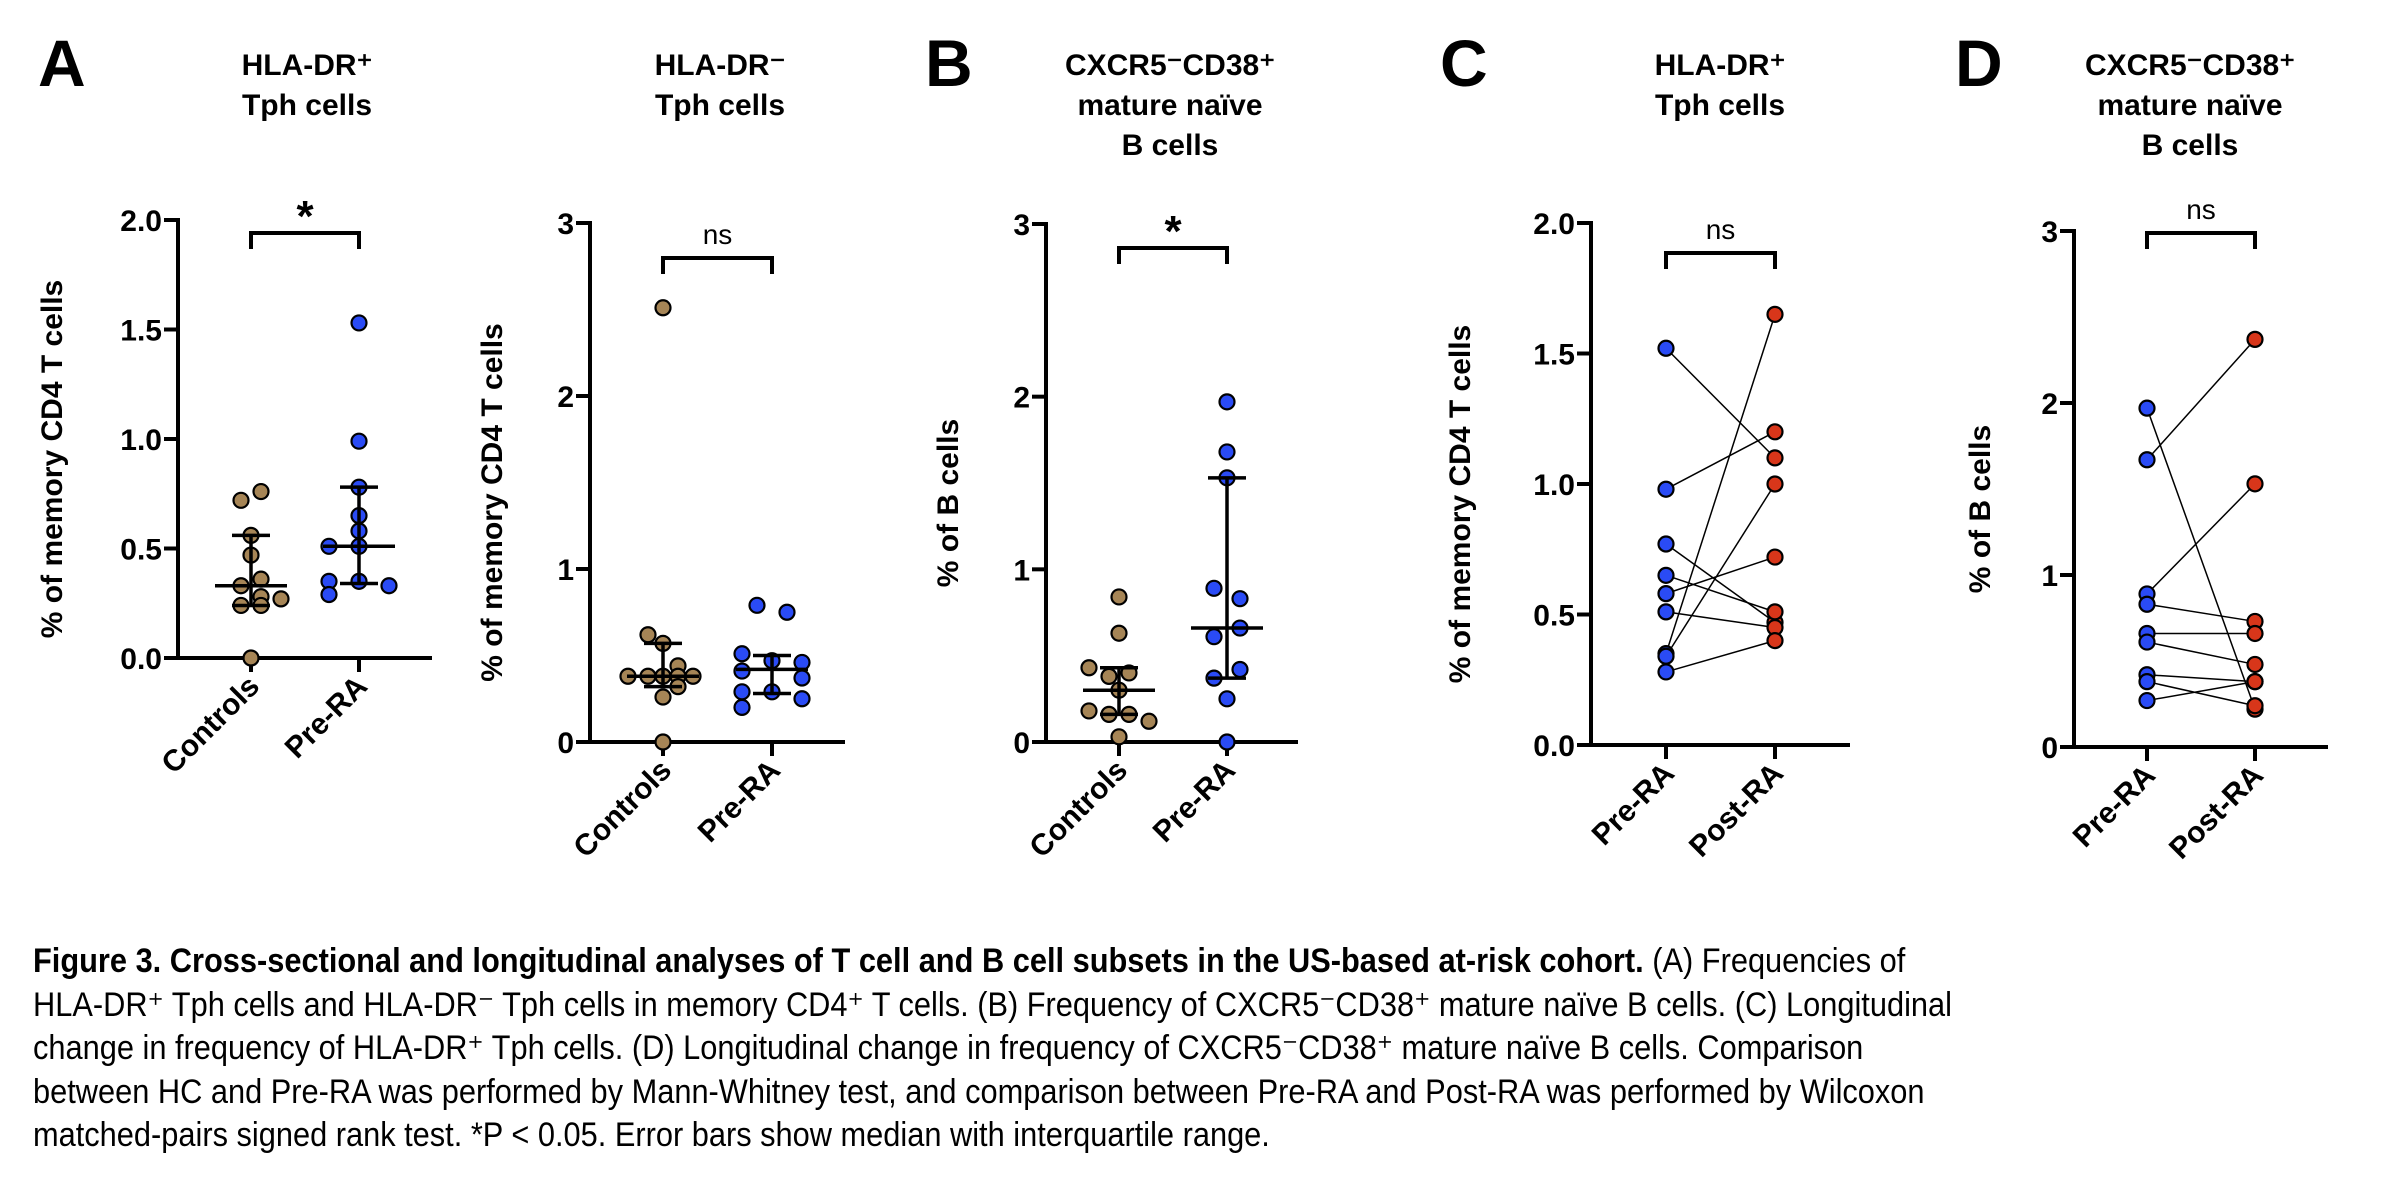 This screenshot has height=1200, width=2400. I want to click on panel-title-line: CXCR5⁻CD38⁺, so click(2190, 65).